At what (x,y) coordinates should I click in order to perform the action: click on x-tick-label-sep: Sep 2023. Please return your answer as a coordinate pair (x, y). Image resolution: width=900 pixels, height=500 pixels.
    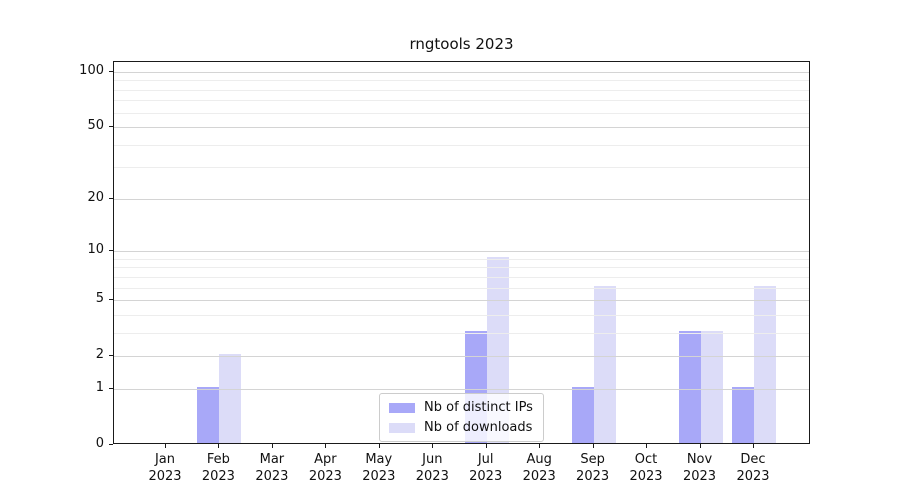
    Looking at the image, I should click on (593, 468).